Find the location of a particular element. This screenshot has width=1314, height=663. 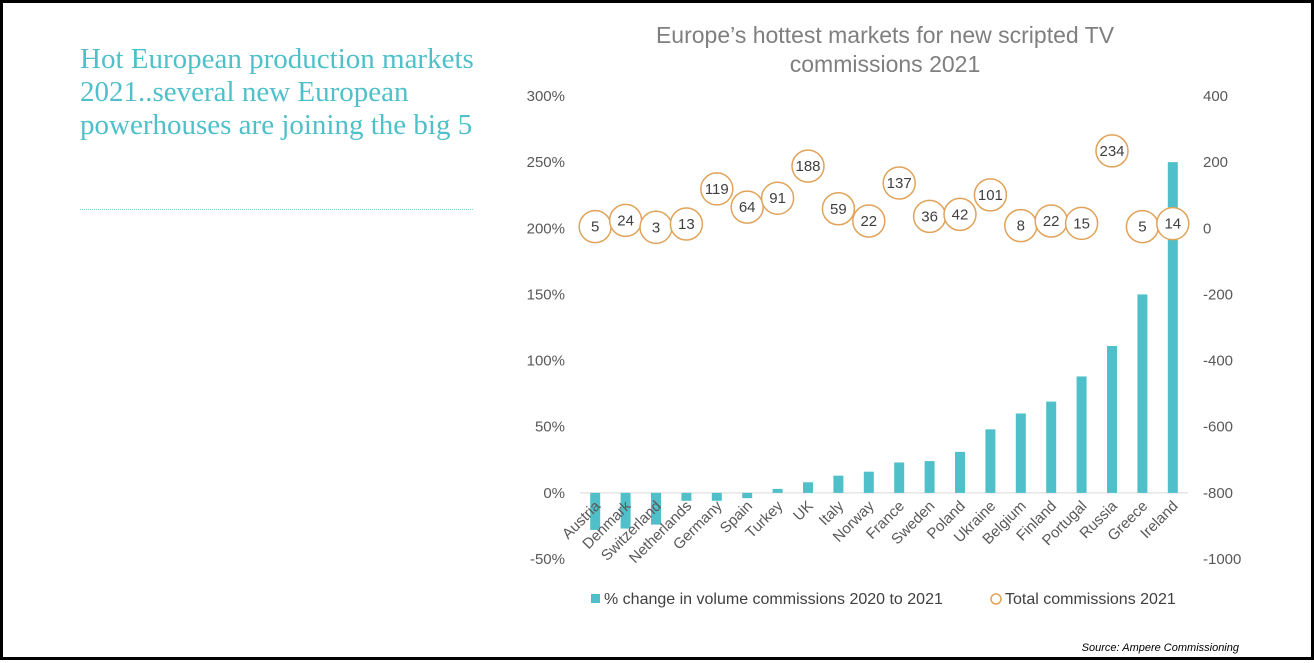

marker-norway is located at coordinates (869, 221).